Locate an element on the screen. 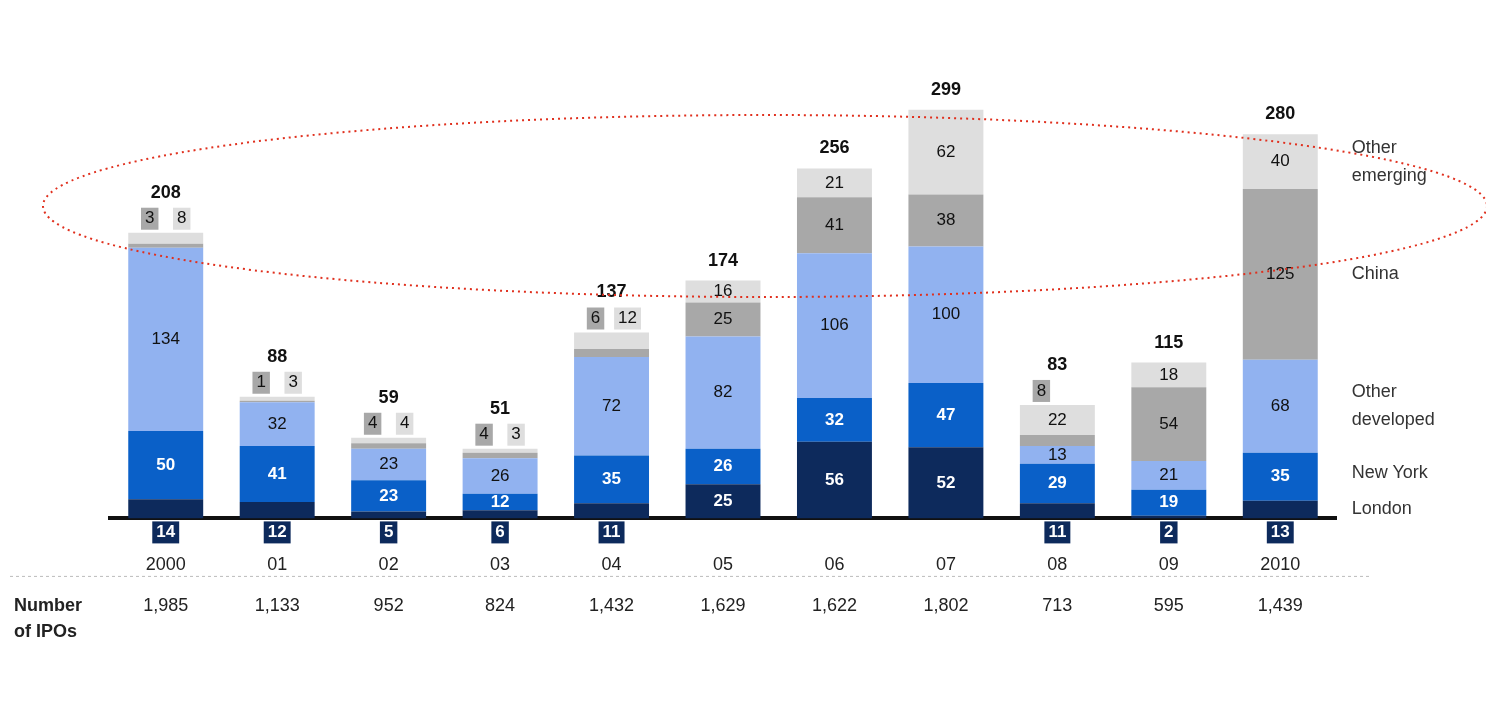  data-label: 82 is located at coordinates (723, 392).